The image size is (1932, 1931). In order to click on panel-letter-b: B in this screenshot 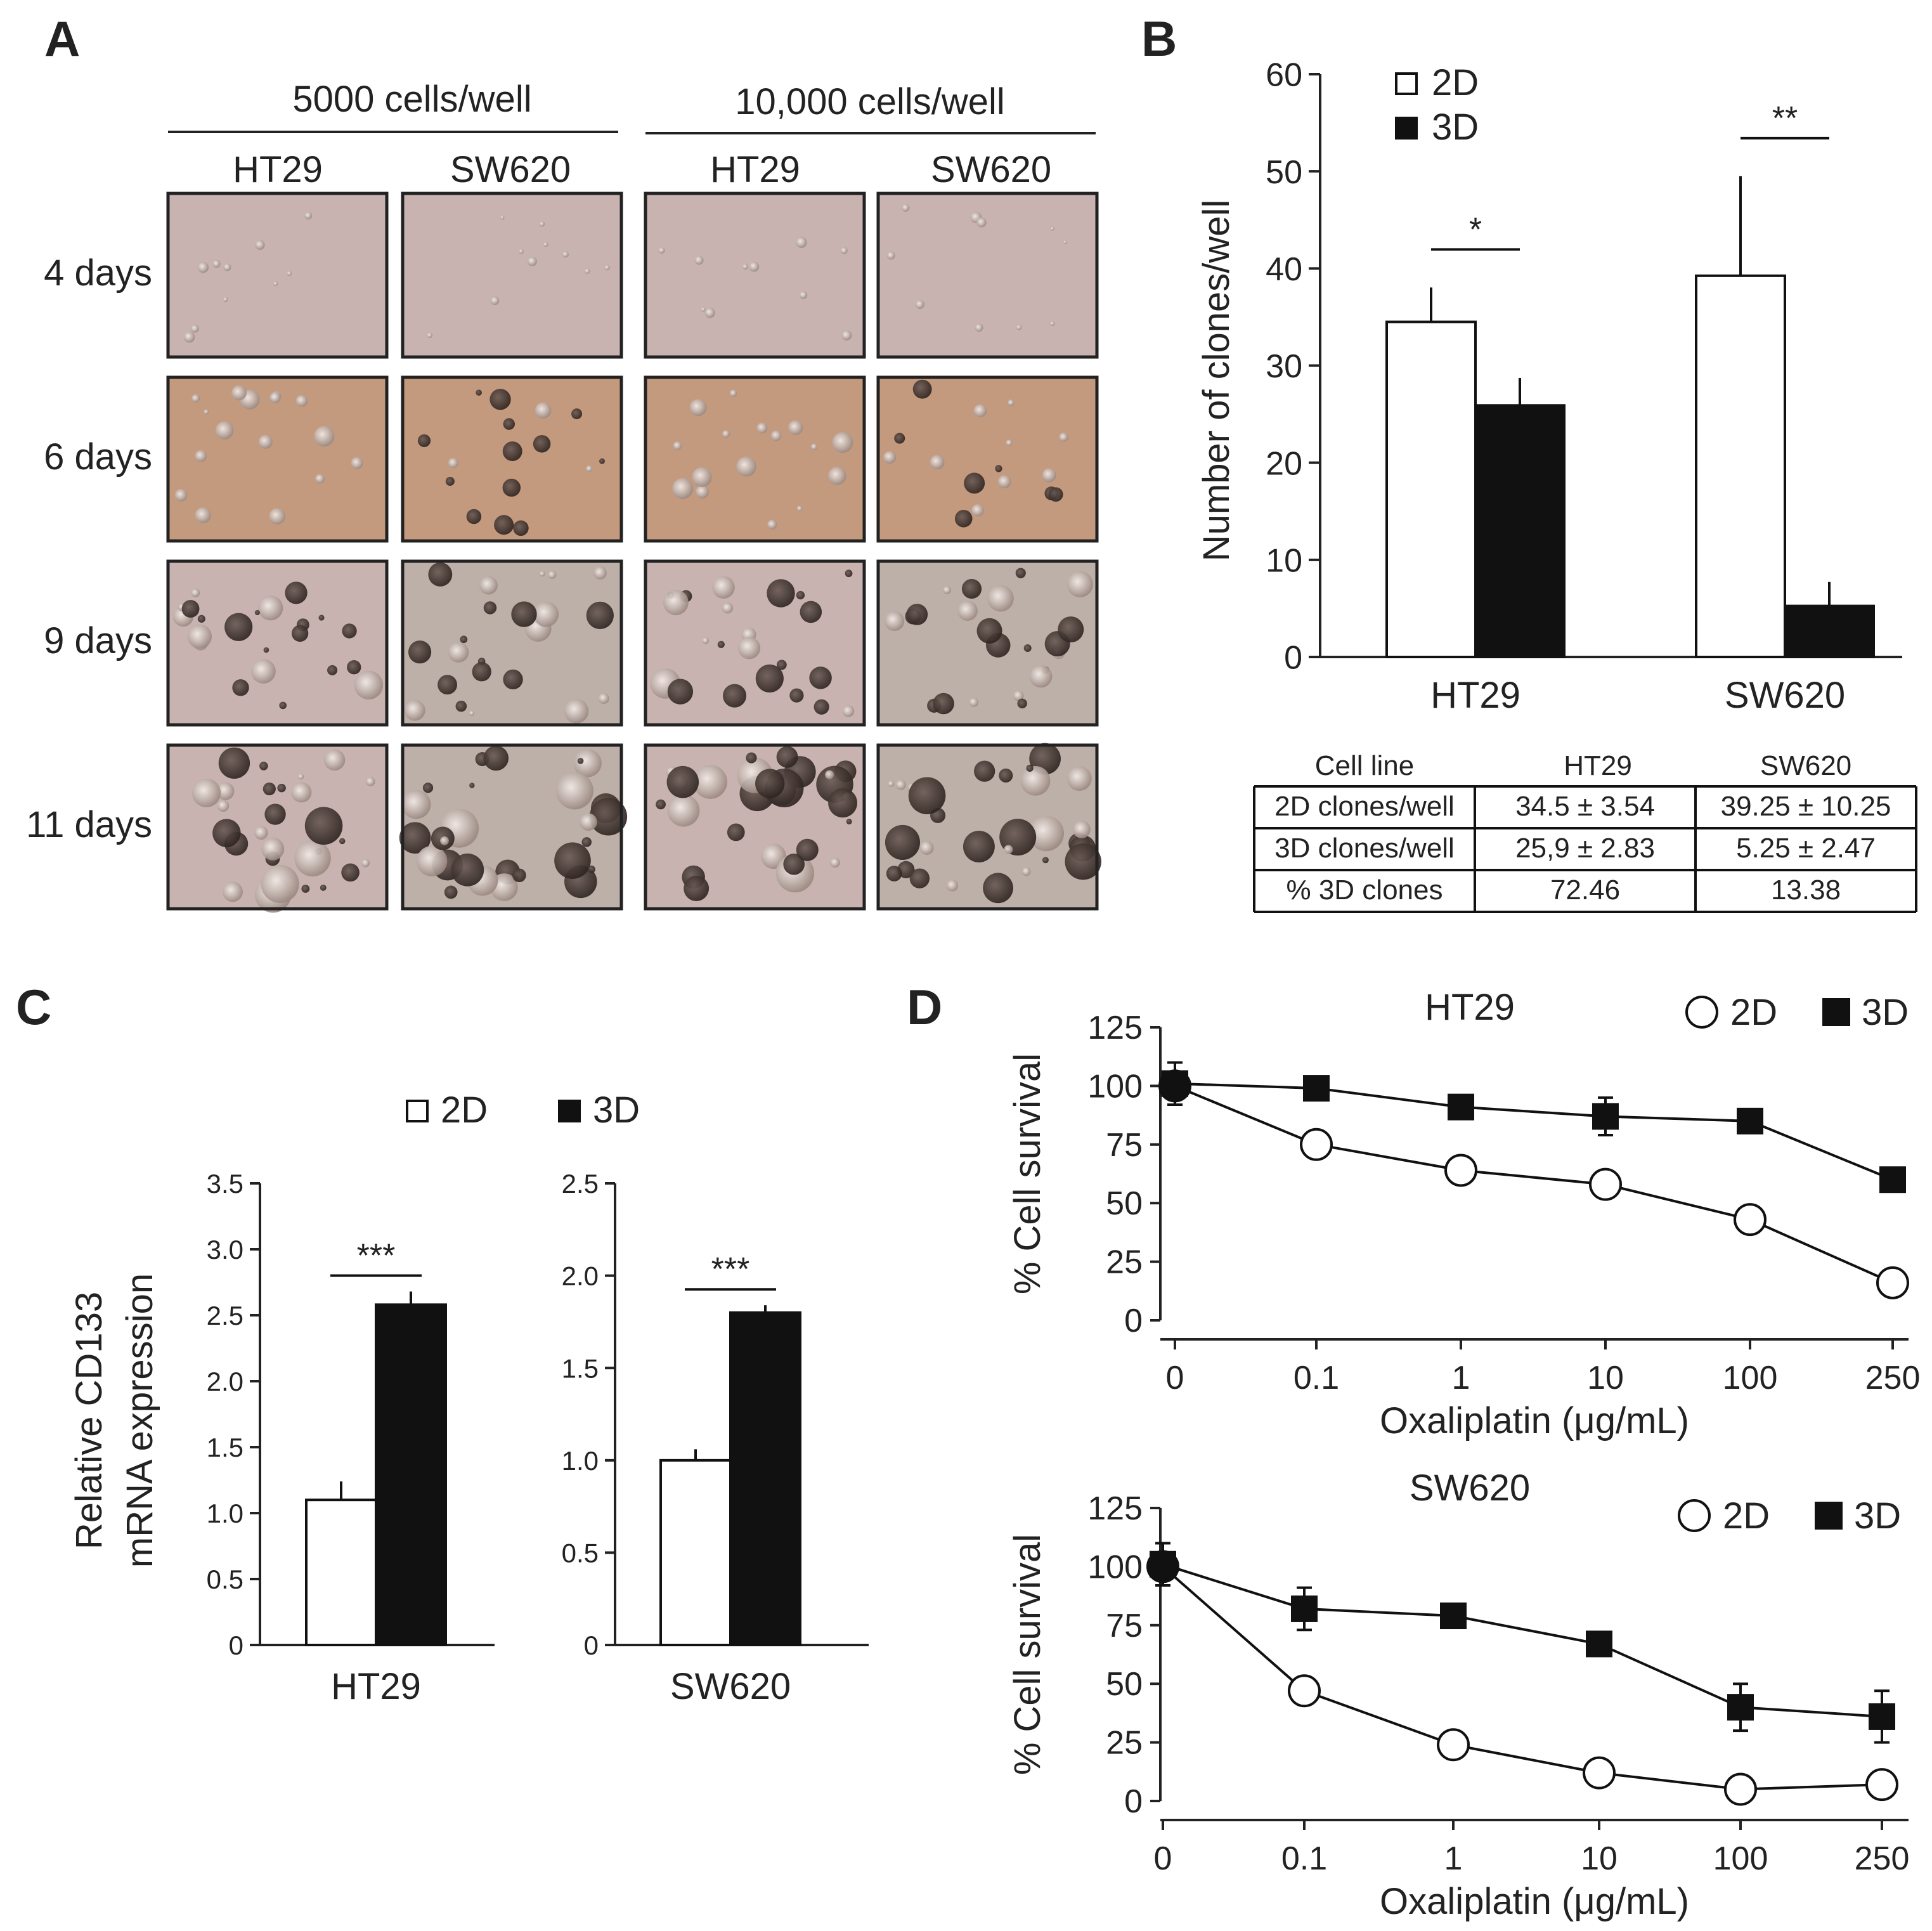, I will do `click(1159, 39)`.